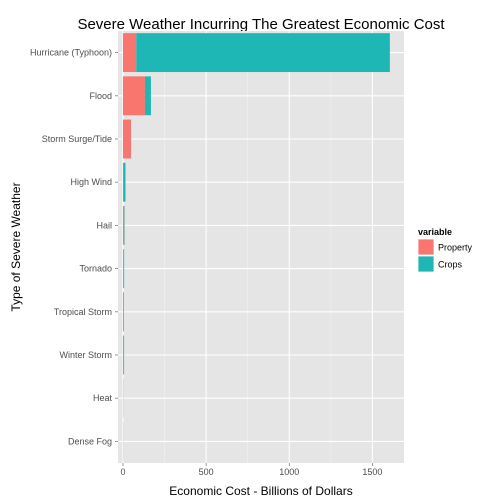  What do you see at coordinates (90, 441) in the screenshot?
I see `y-tick-label: Dense Fog` at bounding box center [90, 441].